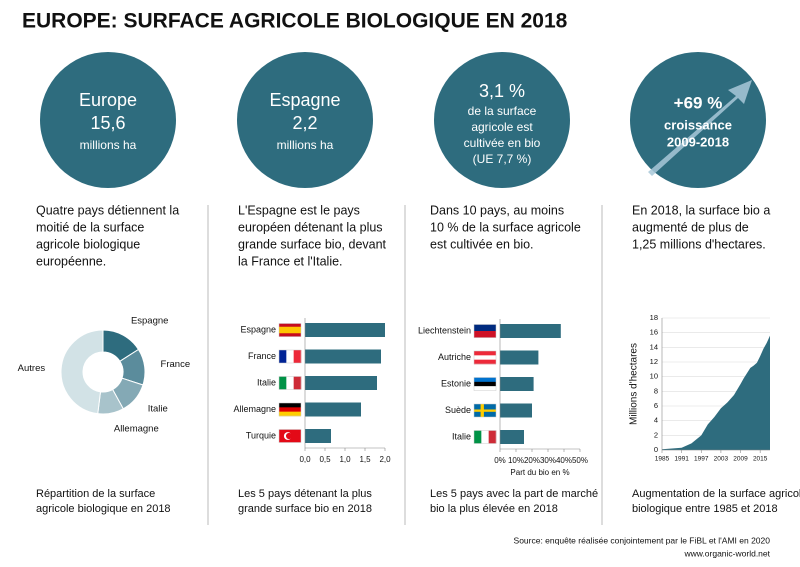  I want to click on circle-text: +69 %, so click(698, 102).